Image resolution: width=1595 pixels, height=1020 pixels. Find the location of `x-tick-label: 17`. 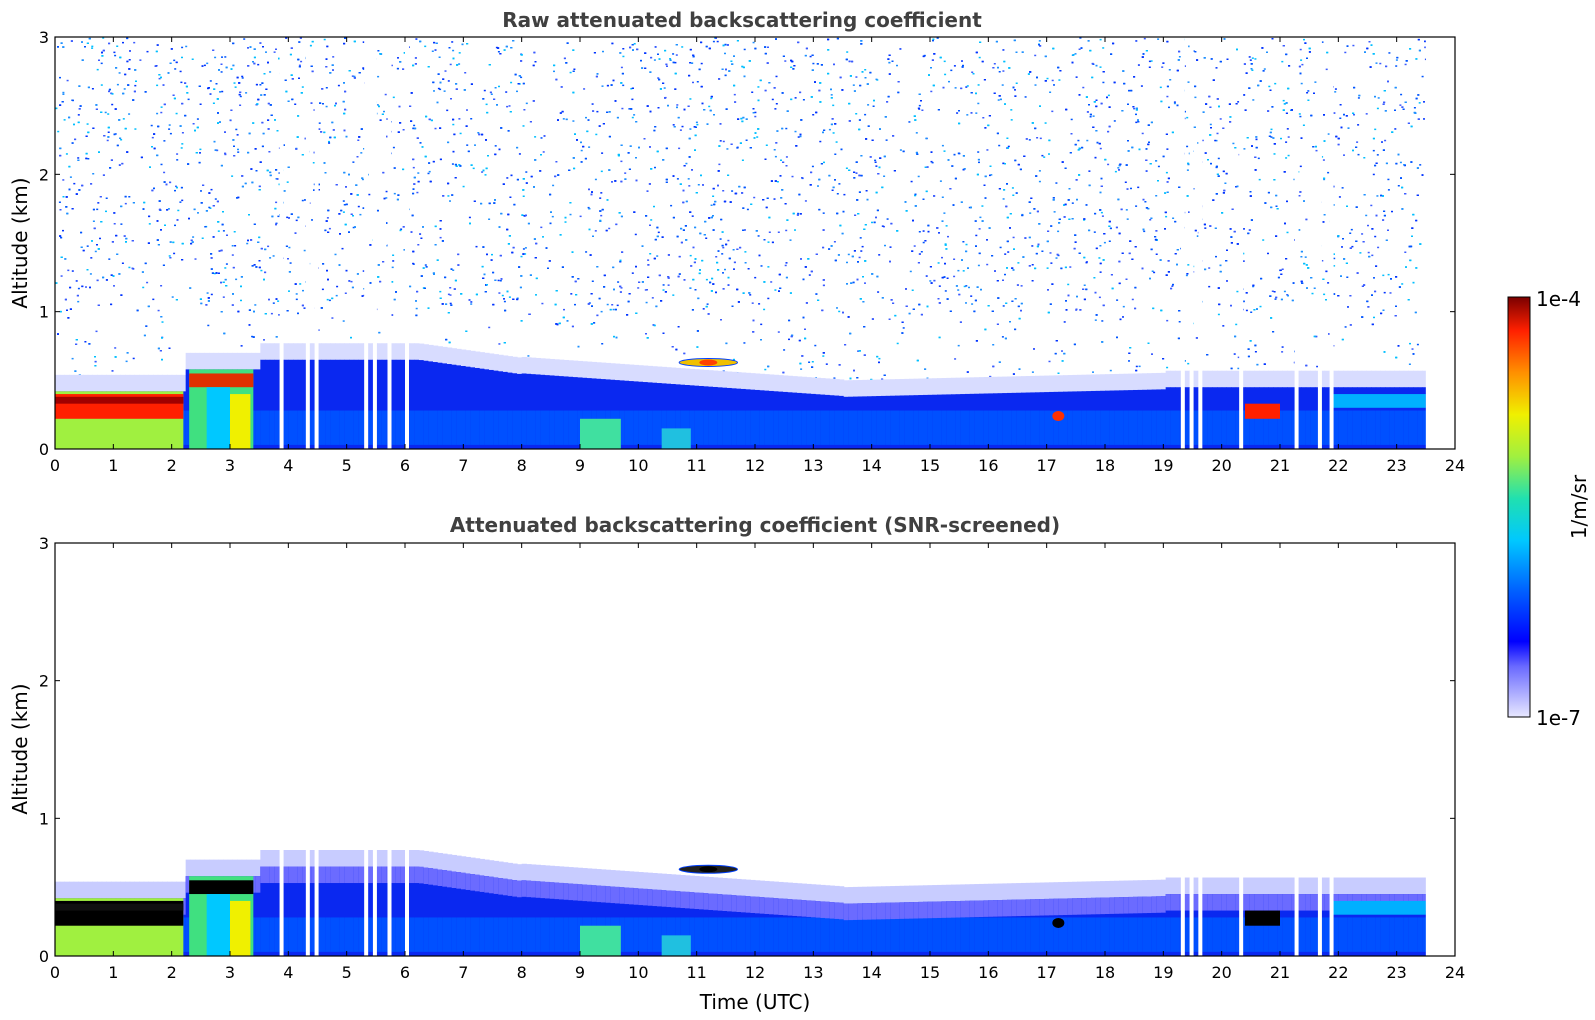

x-tick-label: 17 is located at coordinates (1046, 972).